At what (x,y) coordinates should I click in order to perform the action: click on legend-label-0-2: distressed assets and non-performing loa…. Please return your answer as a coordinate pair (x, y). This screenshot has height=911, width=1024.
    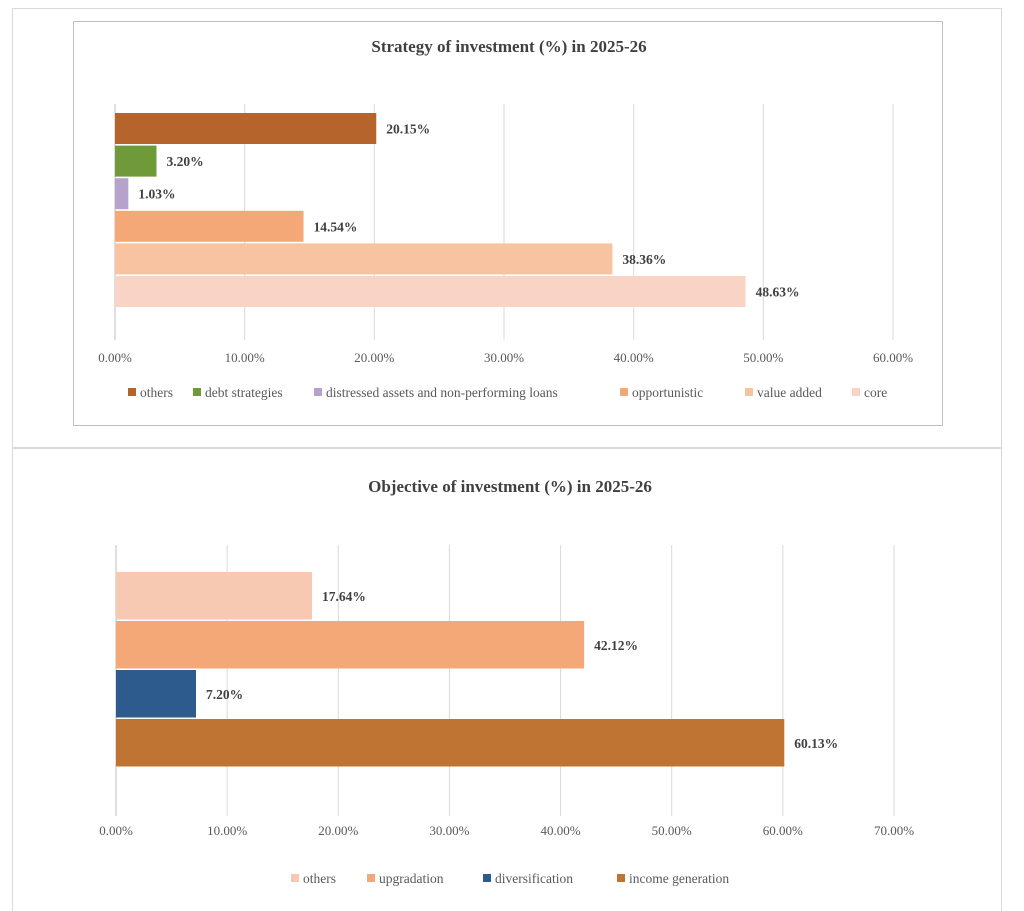
    Looking at the image, I should click on (442, 392).